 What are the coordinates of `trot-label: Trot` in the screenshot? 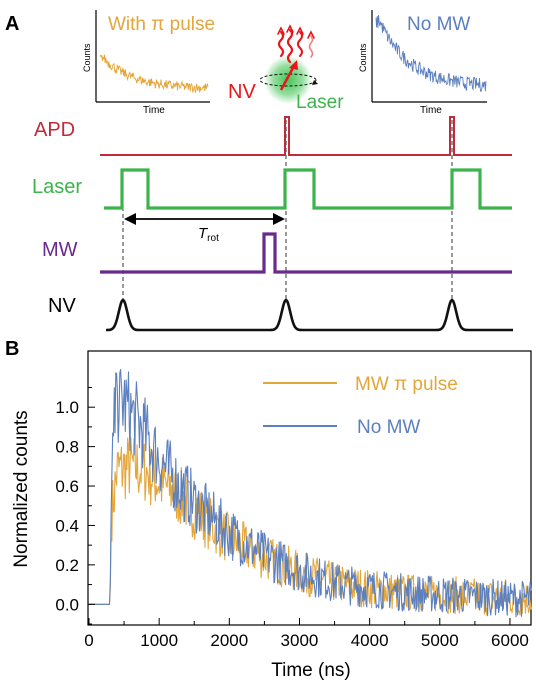 It's located at (208, 234).